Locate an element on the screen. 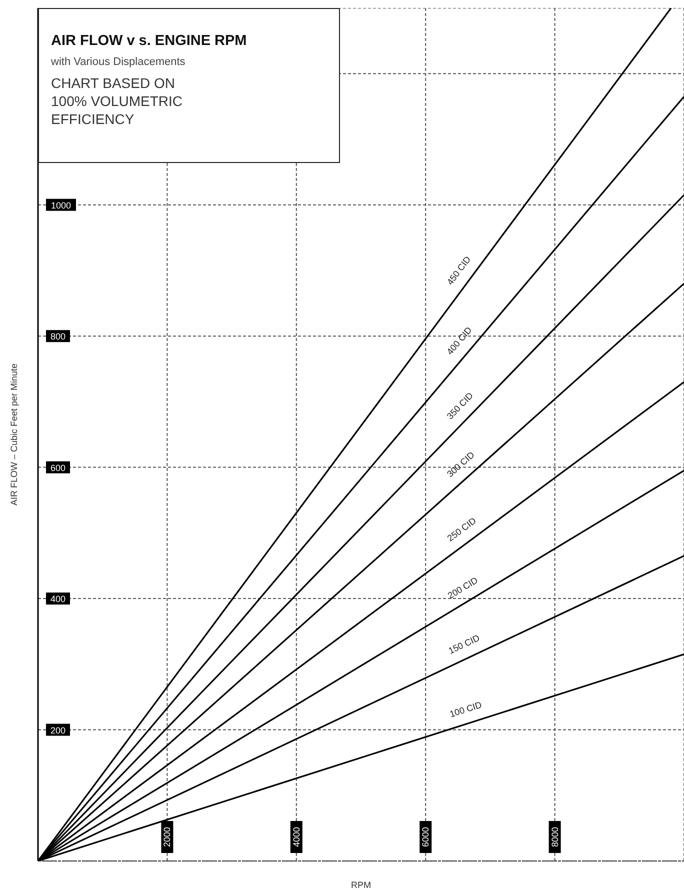 The image size is (684, 890). y-tick-label: 600 is located at coordinates (58, 467).